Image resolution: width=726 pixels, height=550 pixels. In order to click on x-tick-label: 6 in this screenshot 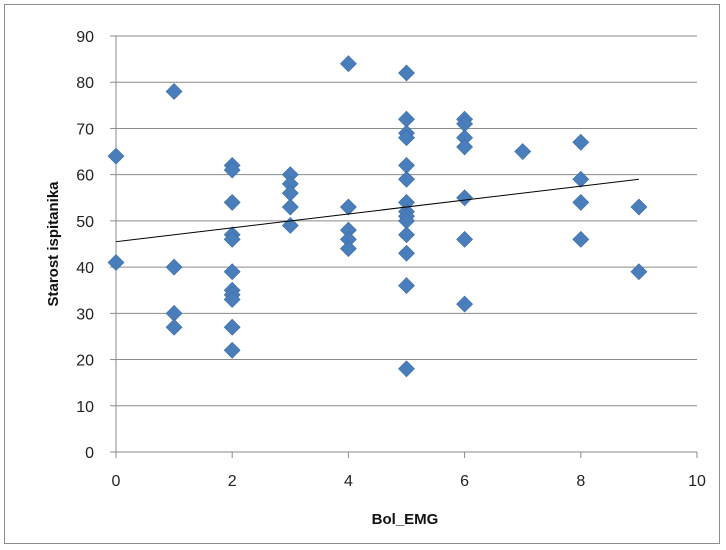, I will do `click(464, 481)`.